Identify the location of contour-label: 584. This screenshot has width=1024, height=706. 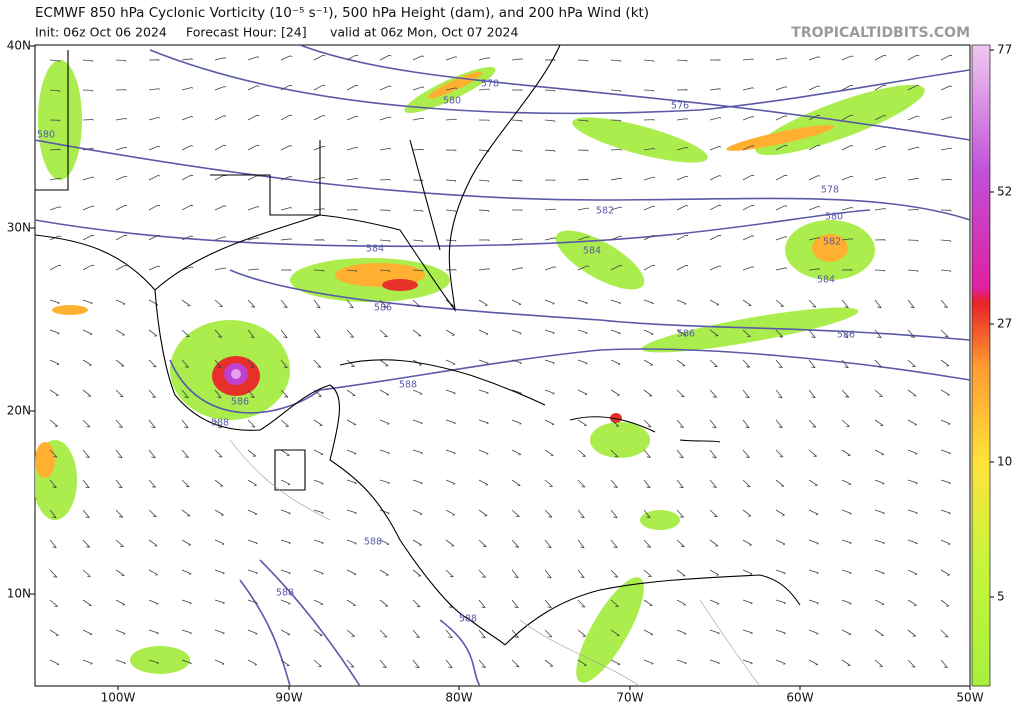
(826, 280).